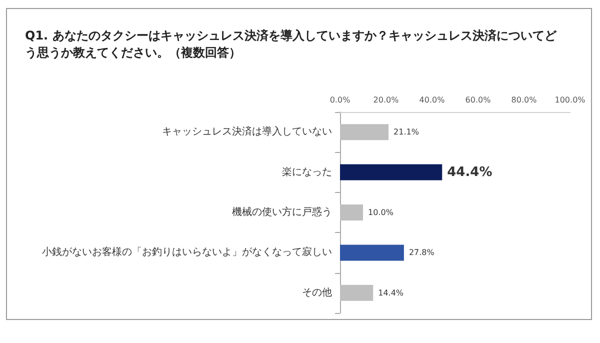 The height and width of the screenshot is (343, 600). What do you see at coordinates (407, 132) in the screenshot?
I see `data-label: 21.1%` at bounding box center [407, 132].